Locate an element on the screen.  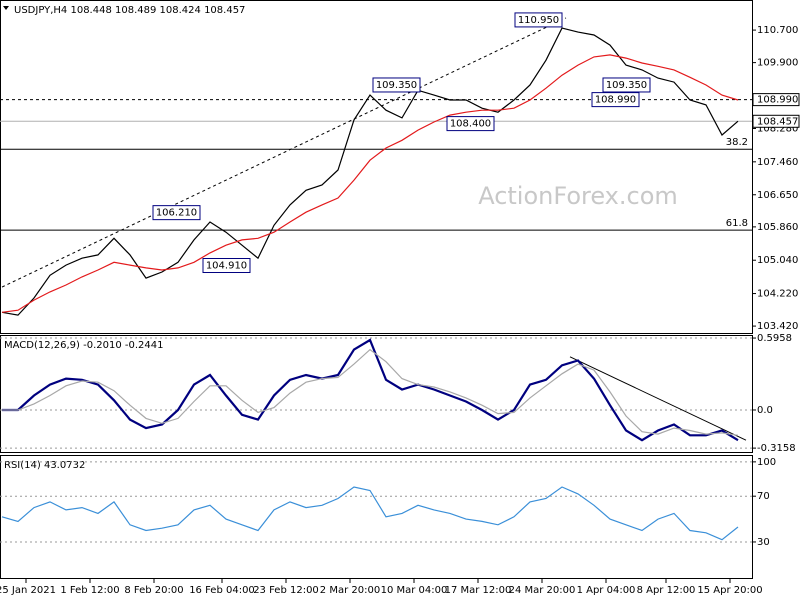
y-tick-label: 105.040 is located at coordinates (777, 260).